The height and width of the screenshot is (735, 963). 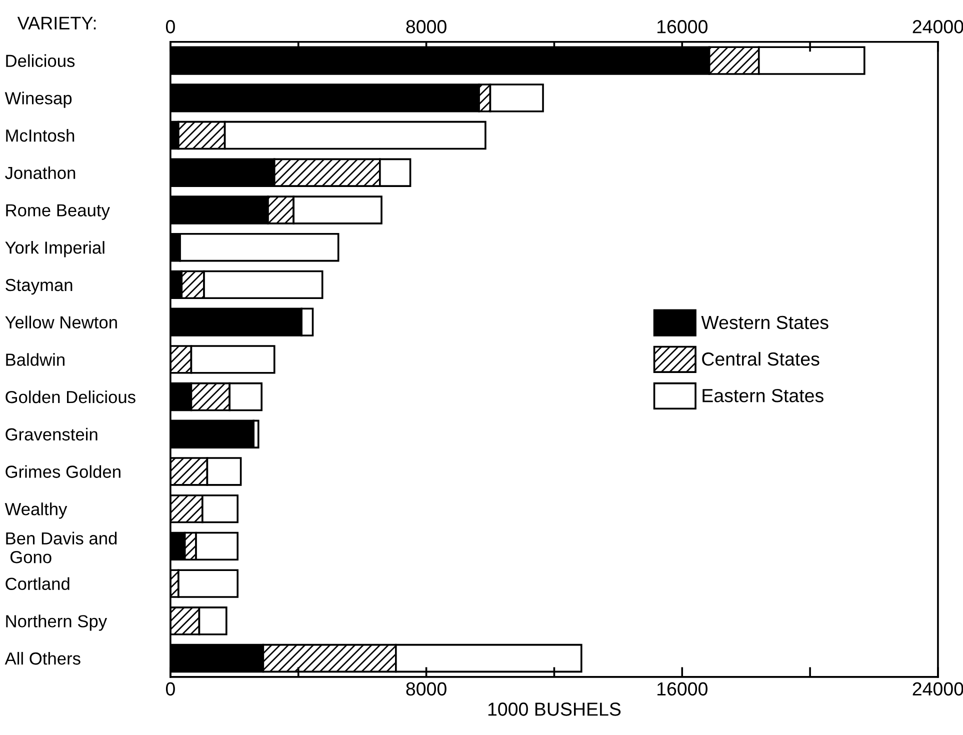 What do you see at coordinates (40, 61) in the screenshot?
I see `y-tick-label: Delicious` at bounding box center [40, 61].